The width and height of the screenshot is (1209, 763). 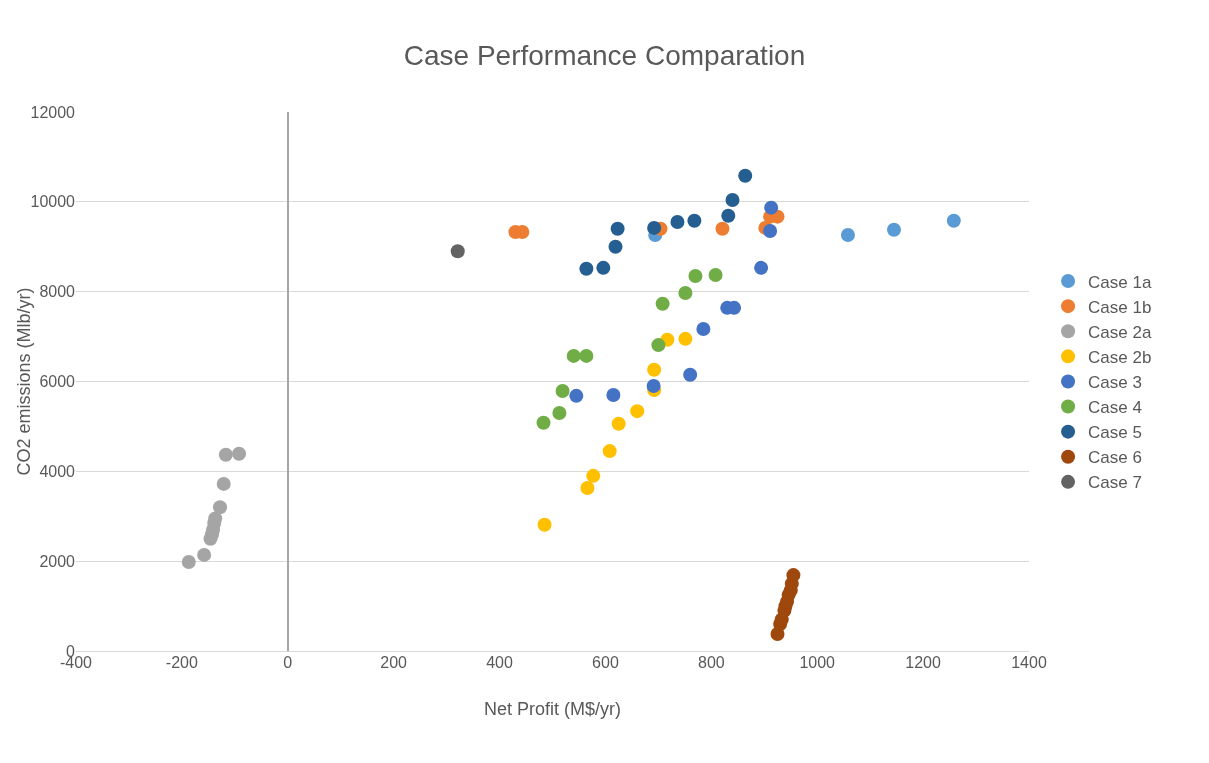 I want to click on legend-label: Case 2b, so click(x=1120, y=357).